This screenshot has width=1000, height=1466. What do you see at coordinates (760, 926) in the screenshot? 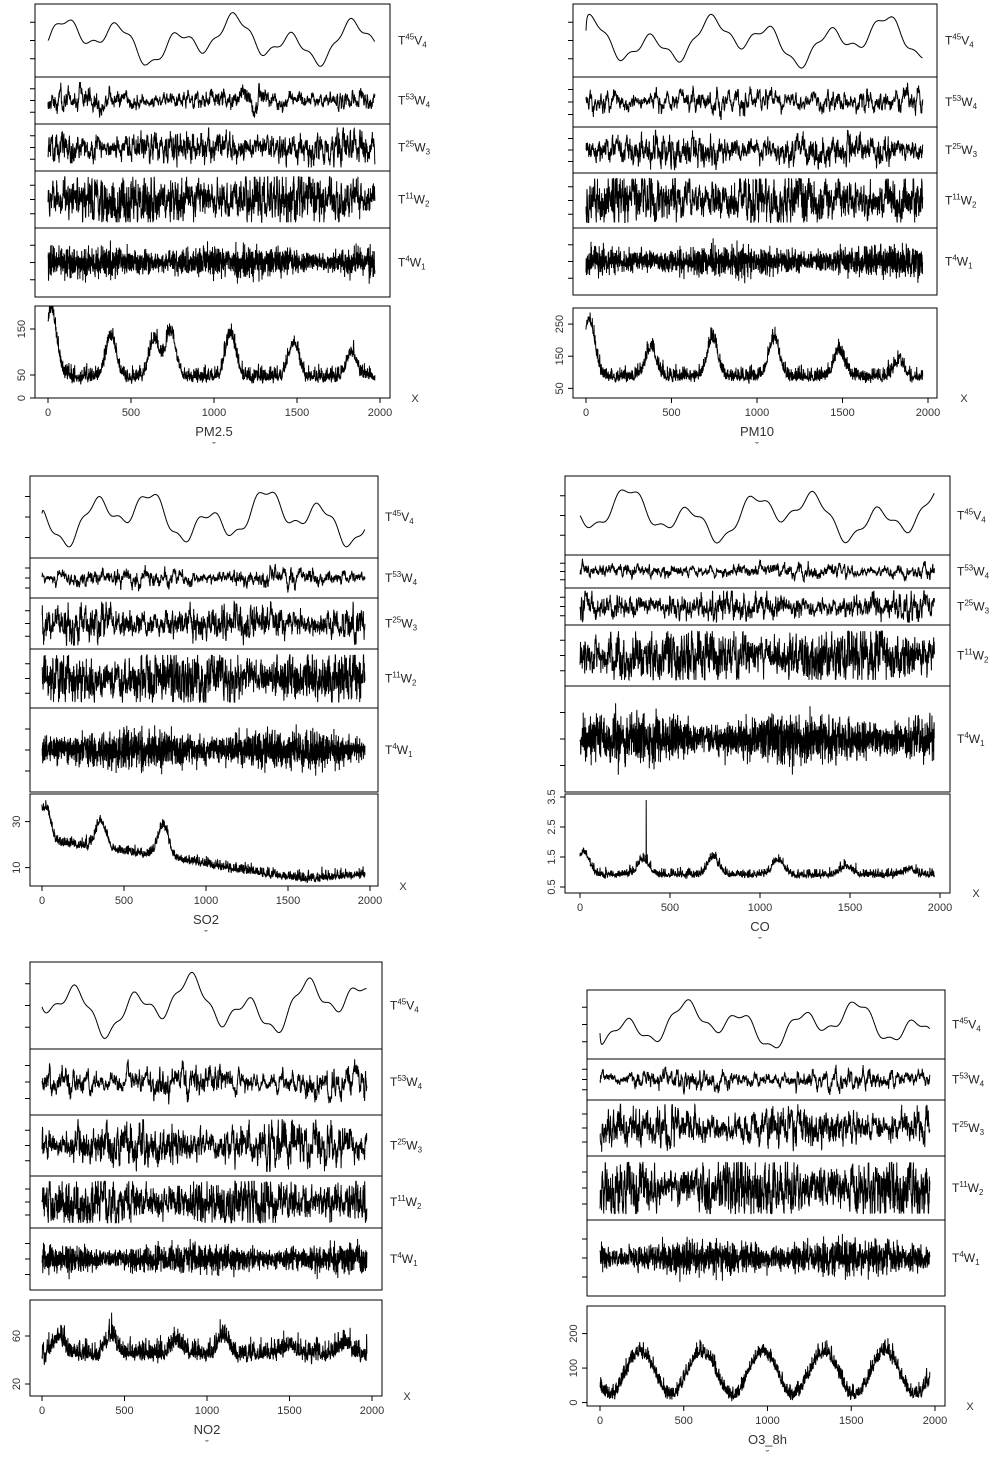
I see `x-axis-title: CO` at bounding box center [760, 926].